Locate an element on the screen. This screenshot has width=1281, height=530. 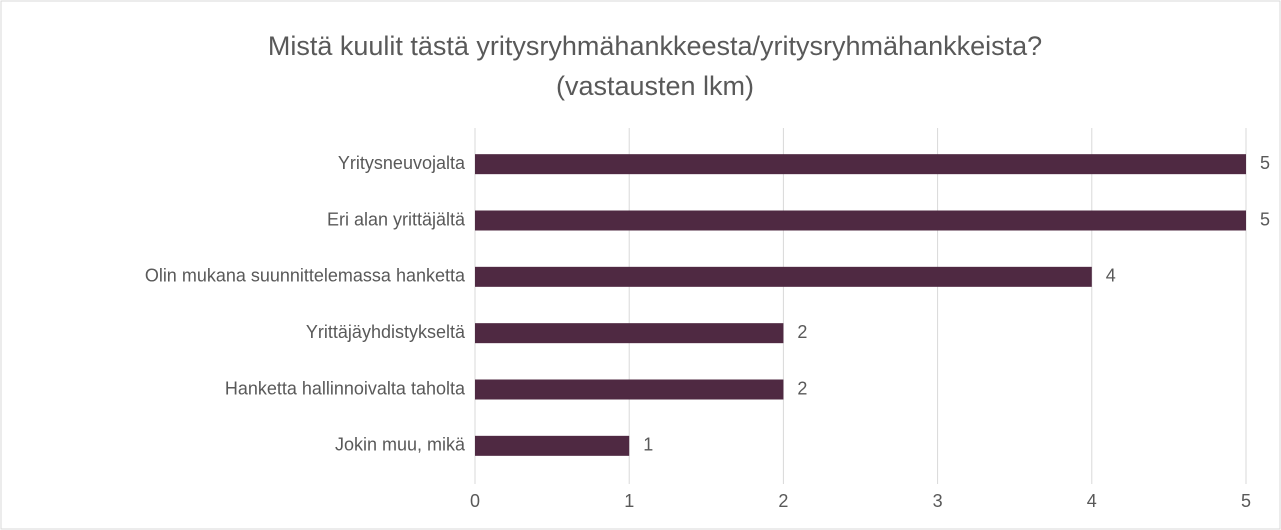
y-tick-label: Olin mukana suunnittelemassa hanketta is located at coordinates (305, 276).